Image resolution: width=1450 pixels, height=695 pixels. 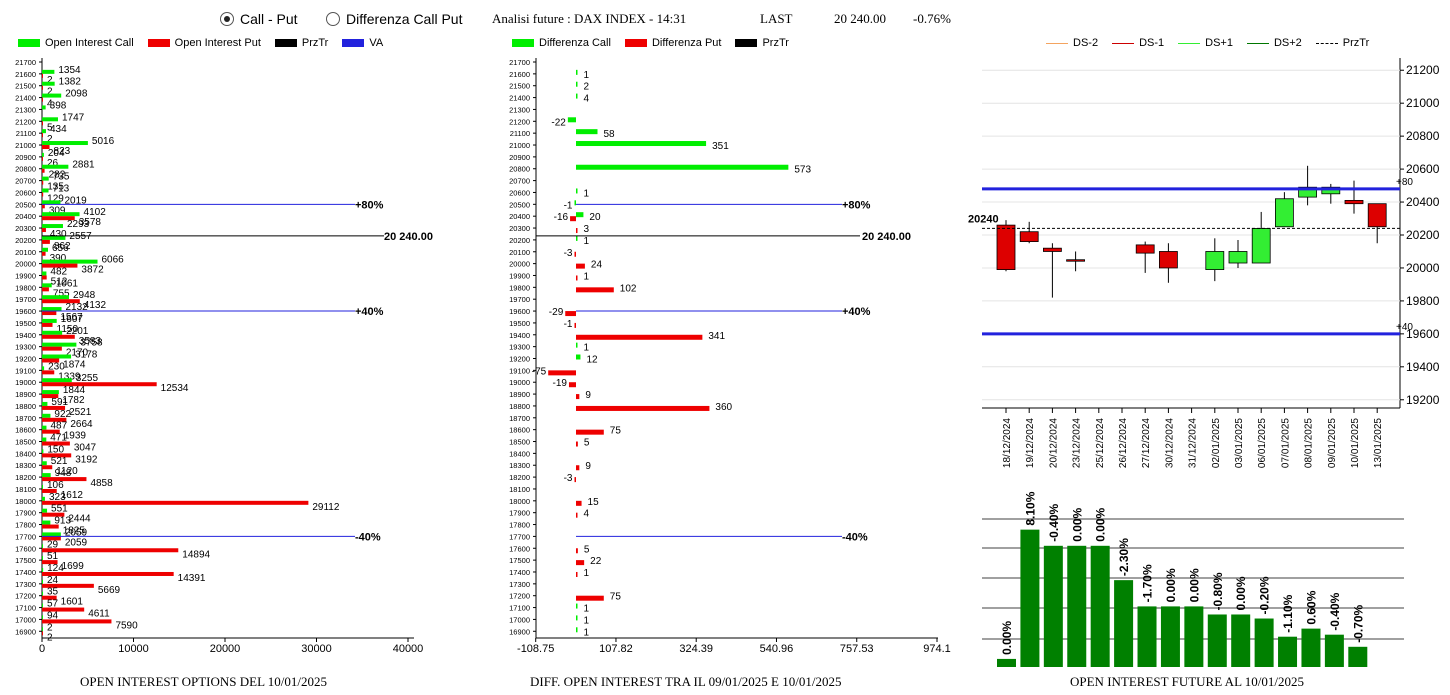 I want to click on y-tick-label: 19800, so click(x=1423, y=301).